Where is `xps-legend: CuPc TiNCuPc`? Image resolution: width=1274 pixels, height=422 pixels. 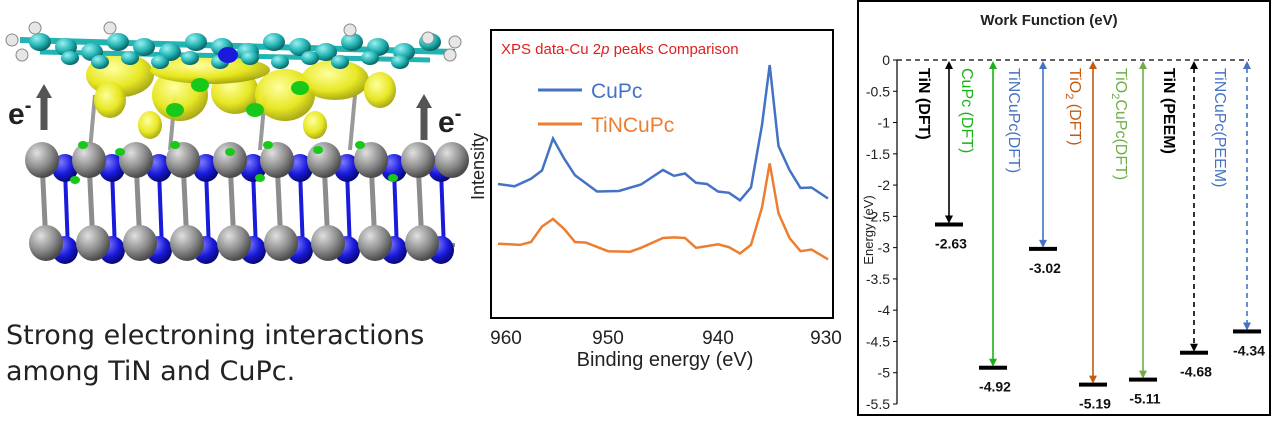 xps-legend: CuPc TiNCuPc is located at coordinates (606, 108).